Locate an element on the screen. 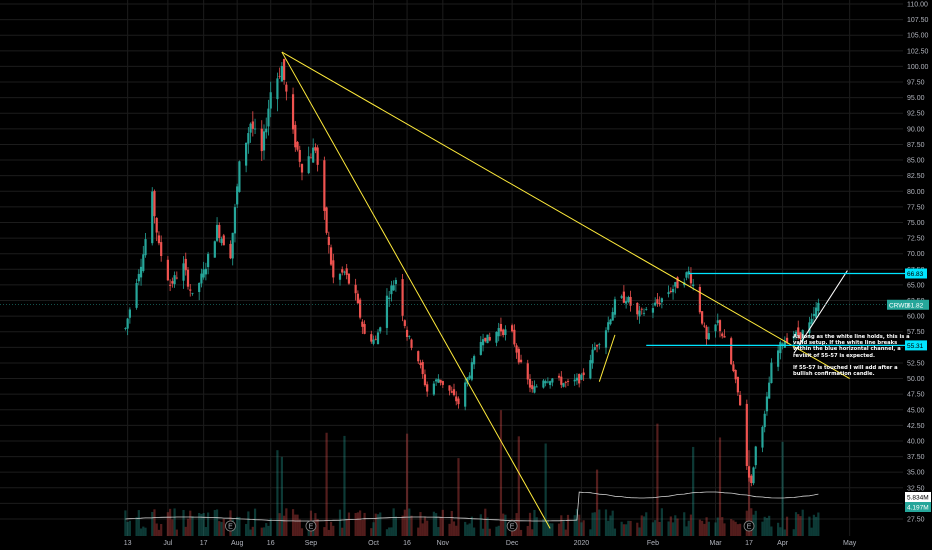 Image resolution: width=932 pixels, height=550 pixels. volume-ma-line is located at coordinates (472, 506).